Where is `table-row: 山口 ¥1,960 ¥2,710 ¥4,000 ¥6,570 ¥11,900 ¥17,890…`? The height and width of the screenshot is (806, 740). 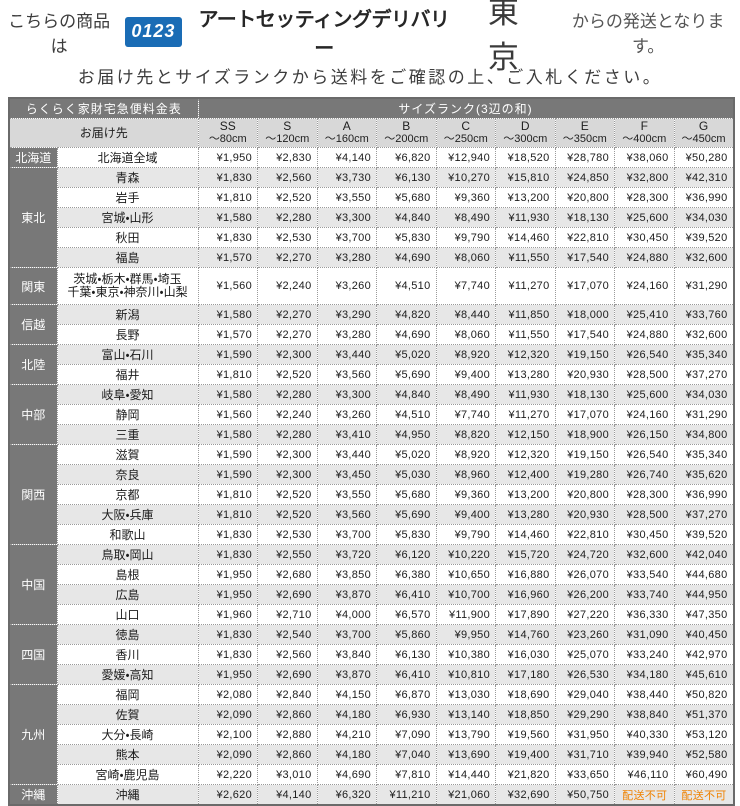
table-row: 山口 ¥1,960 ¥2,710 ¥4,000 ¥6,570 ¥11,900 ¥17,890… is located at coordinates (372, 614).